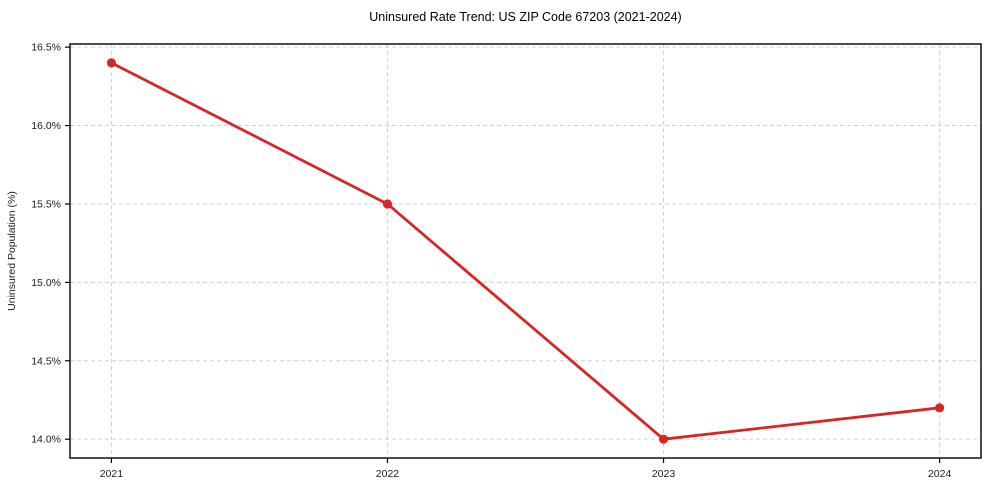 This screenshot has width=989, height=490. What do you see at coordinates (46, 361) in the screenshot?
I see `y-tick-label: 14.5%` at bounding box center [46, 361].